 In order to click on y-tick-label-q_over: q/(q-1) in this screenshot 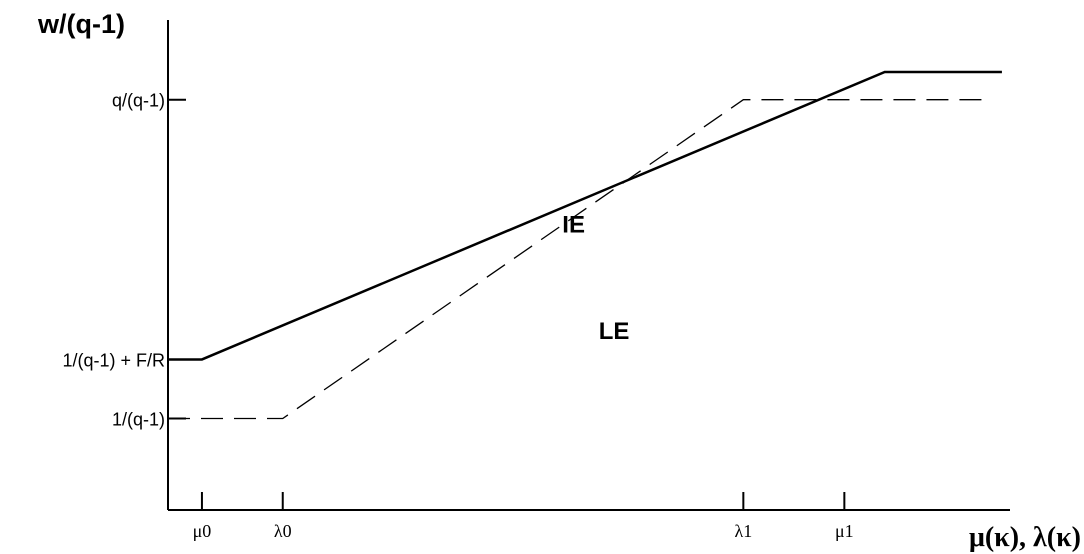, I will do `click(138, 101)`.